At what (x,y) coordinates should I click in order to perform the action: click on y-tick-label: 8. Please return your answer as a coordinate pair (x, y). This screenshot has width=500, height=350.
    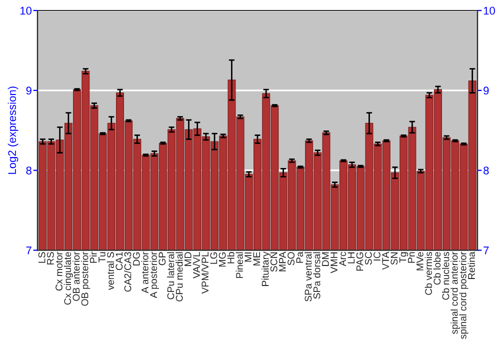
    Looking at the image, I should click on (29, 170).